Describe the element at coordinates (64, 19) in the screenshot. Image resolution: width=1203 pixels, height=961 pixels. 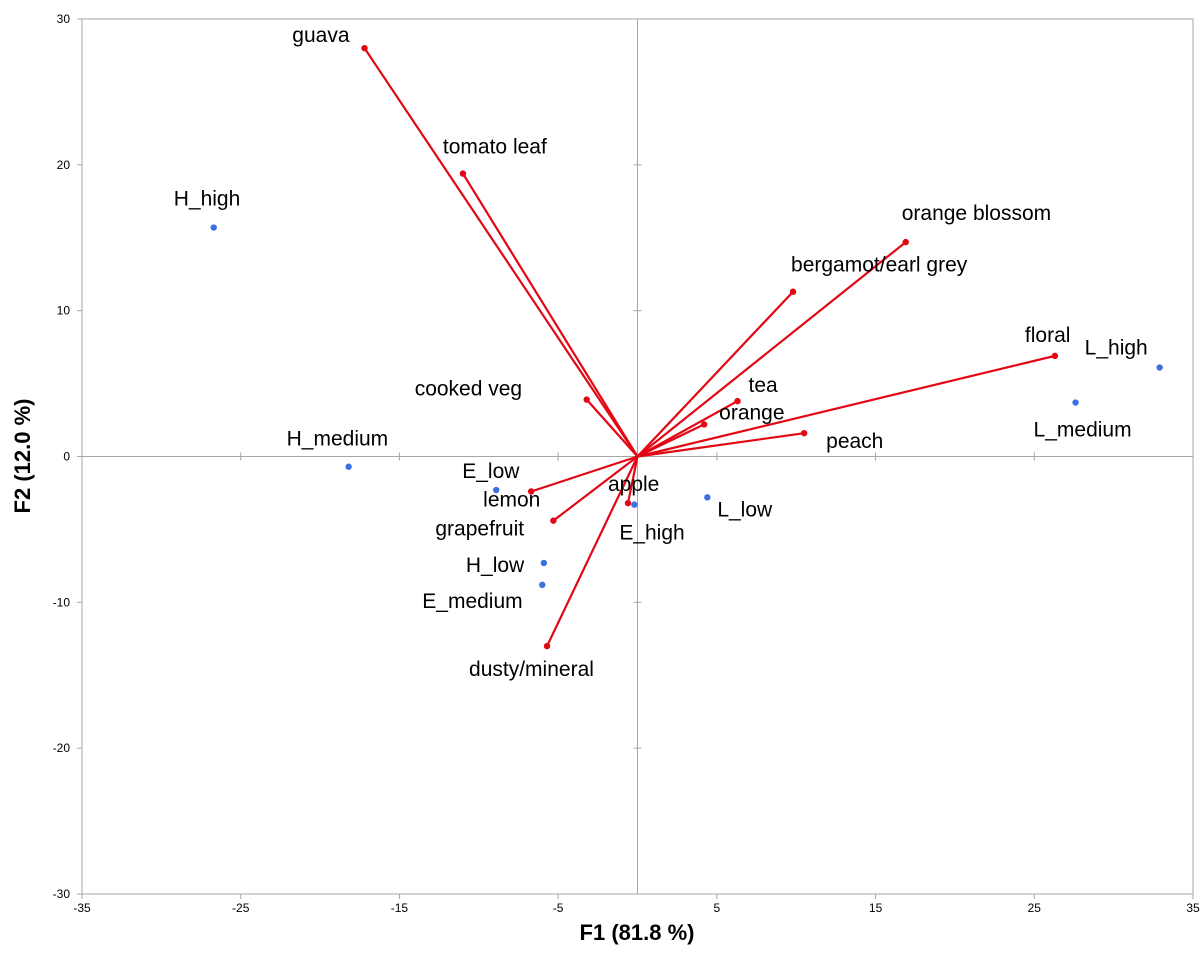
I see `y-tick-label: 30` at that location.